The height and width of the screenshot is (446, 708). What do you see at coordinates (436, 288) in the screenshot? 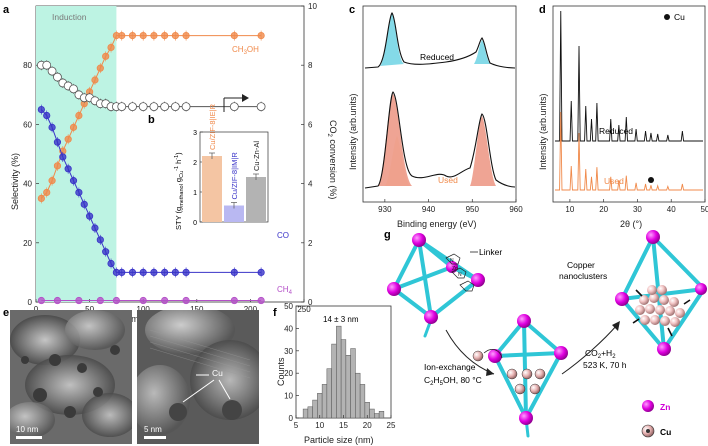
I see `zif-octahedron-left` at bounding box center [436, 288].